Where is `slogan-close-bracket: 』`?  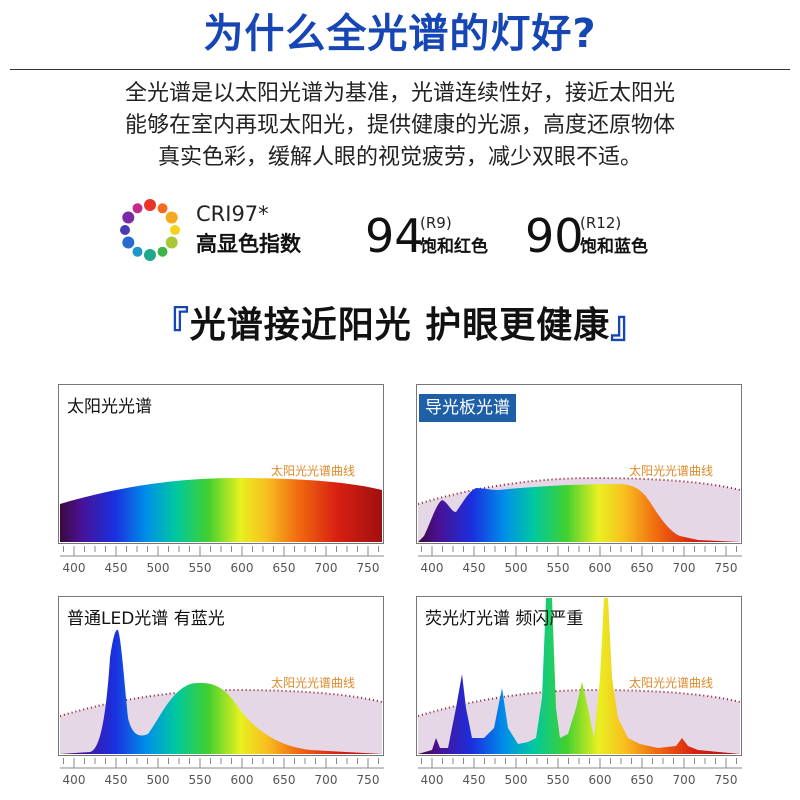 slogan-close-bracket: 』 is located at coordinates (629, 325).